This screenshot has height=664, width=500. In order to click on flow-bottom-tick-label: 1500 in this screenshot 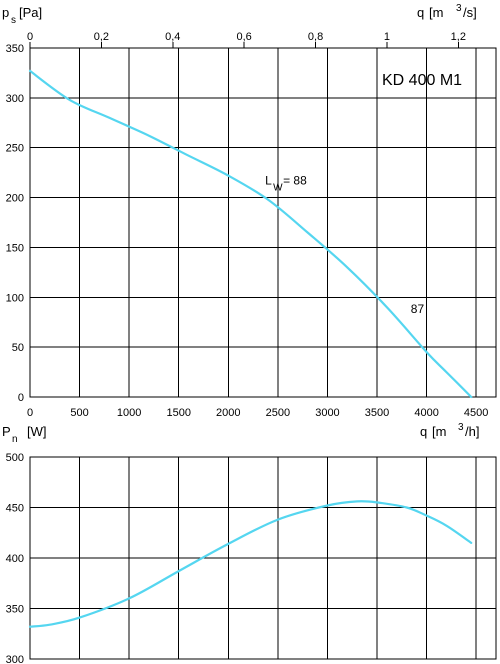, I will do `click(178, 413)`.